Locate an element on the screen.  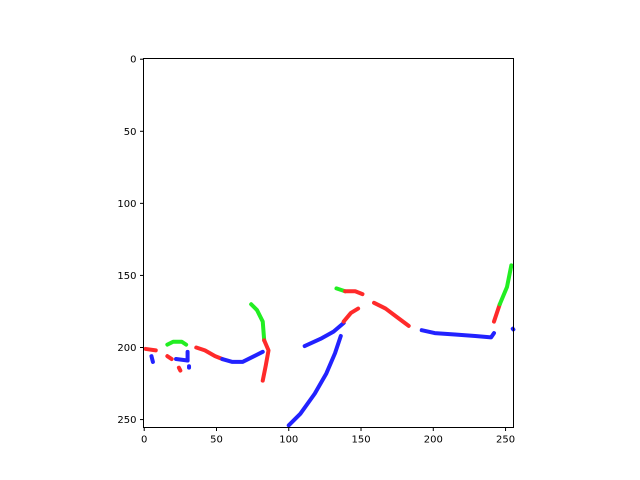
y-tick-label: 150 is located at coordinates (126, 276).